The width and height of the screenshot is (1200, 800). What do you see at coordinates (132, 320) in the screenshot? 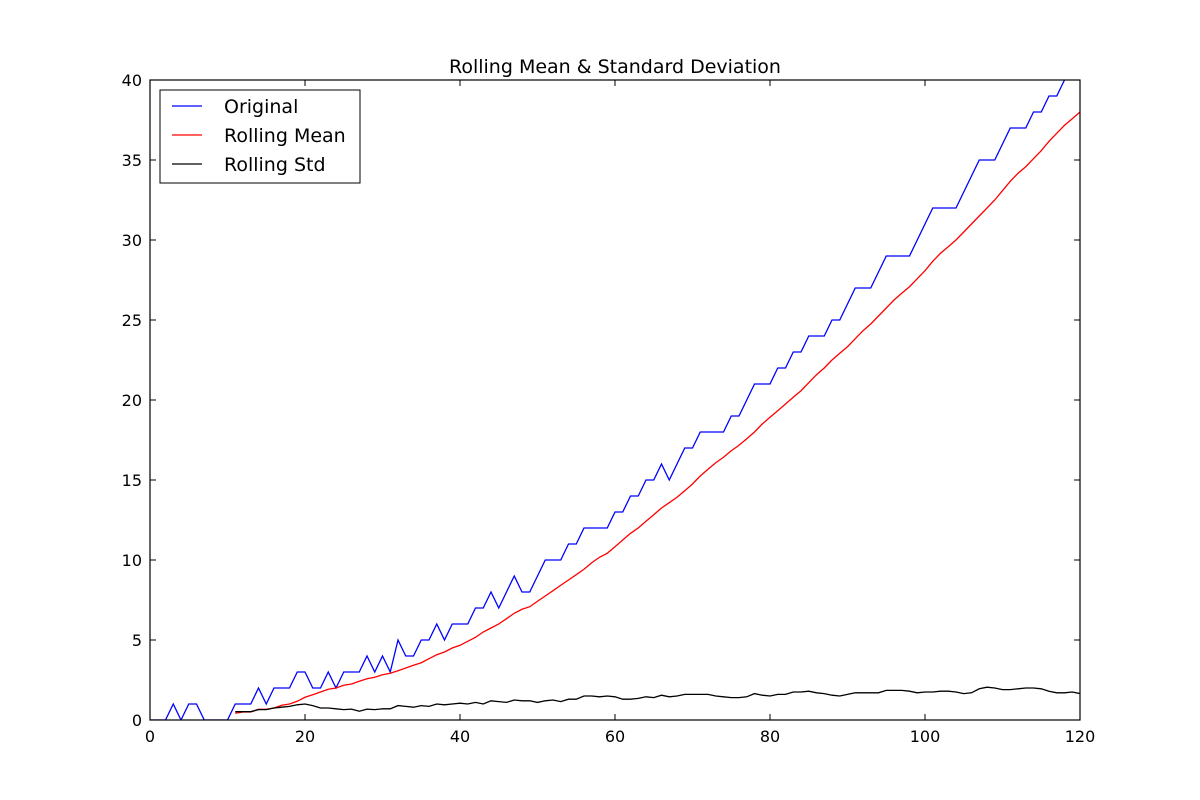
I see `y-tick-label: 25` at bounding box center [132, 320].